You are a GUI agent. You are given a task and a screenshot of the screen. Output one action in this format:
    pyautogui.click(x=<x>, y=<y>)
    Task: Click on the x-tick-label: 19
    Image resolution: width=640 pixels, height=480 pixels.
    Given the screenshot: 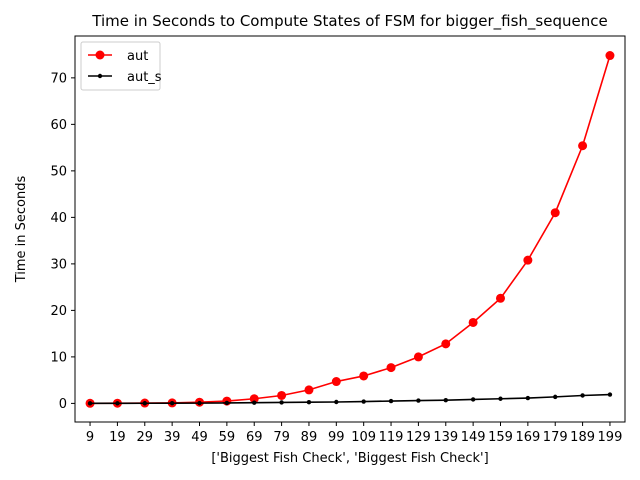 What is the action you would take?
    pyautogui.click(x=117, y=437)
    